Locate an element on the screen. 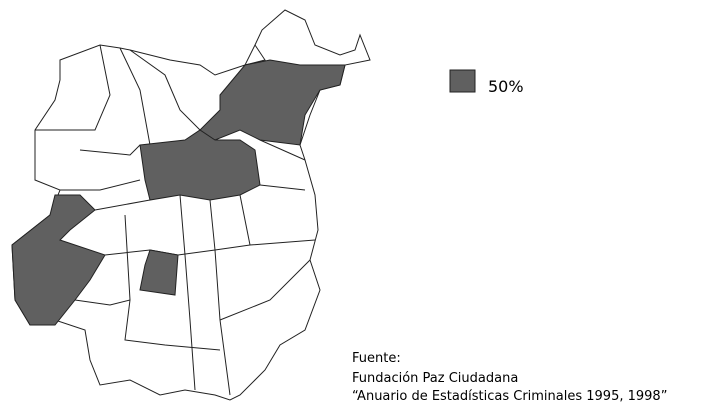  legend-swatch is located at coordinates (462, 81).